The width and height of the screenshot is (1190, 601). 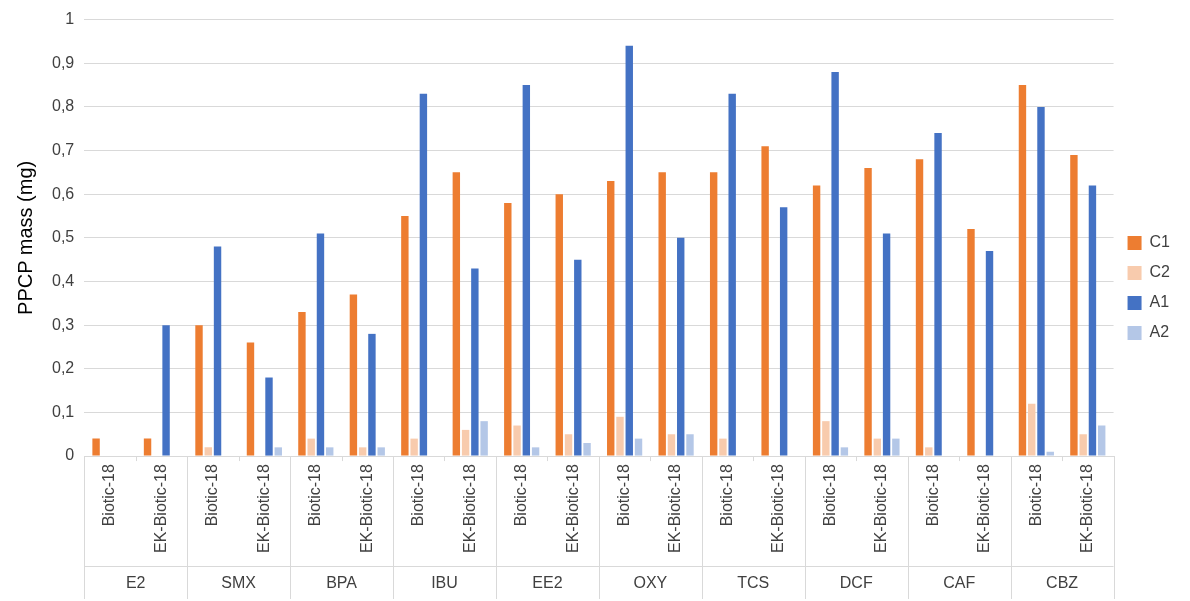 I want to click on y-tick-label: 0,2, so click(x=63, y=368).